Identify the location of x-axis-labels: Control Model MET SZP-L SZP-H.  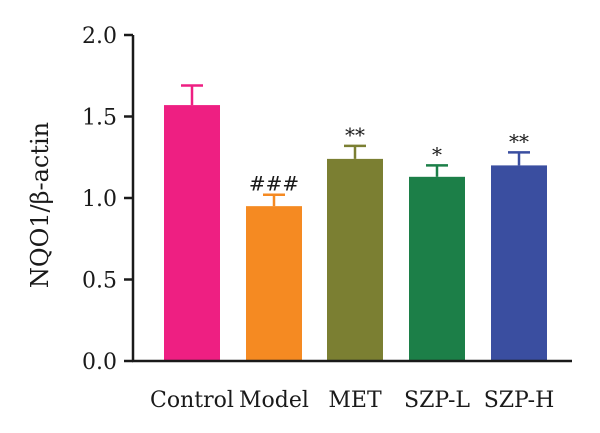
(352, 400).